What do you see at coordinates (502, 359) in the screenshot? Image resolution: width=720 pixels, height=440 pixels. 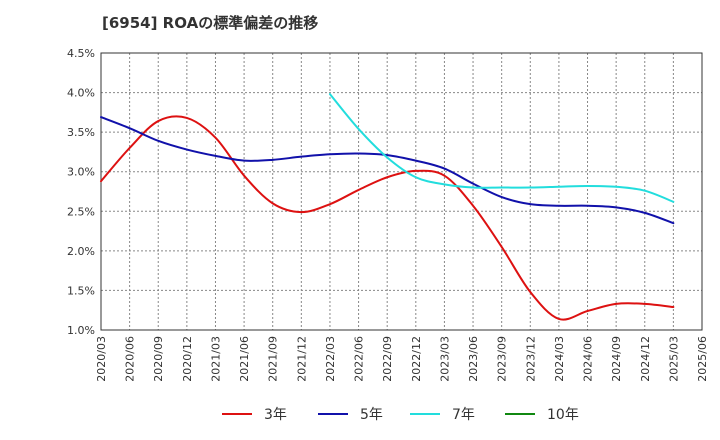 I see `x-tick-label: 2023/09` at bounding box center [502, 359].